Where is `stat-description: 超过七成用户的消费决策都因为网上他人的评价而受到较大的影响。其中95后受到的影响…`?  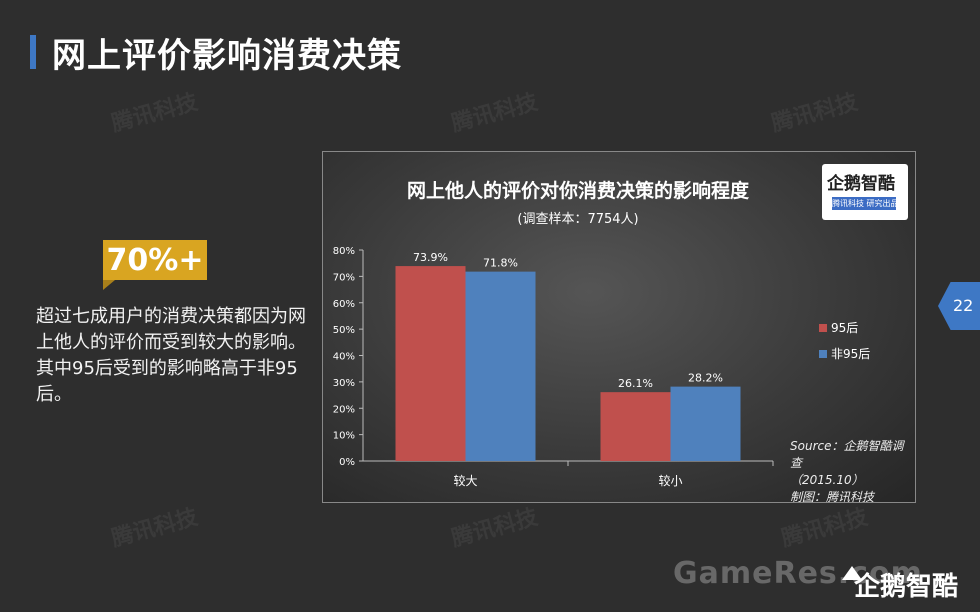 stat-description: 超过七成用户的消费决策都因为网上他人的评价而受到较大的影响。其中95后受到的影响… is located at coordinates (171, 355).